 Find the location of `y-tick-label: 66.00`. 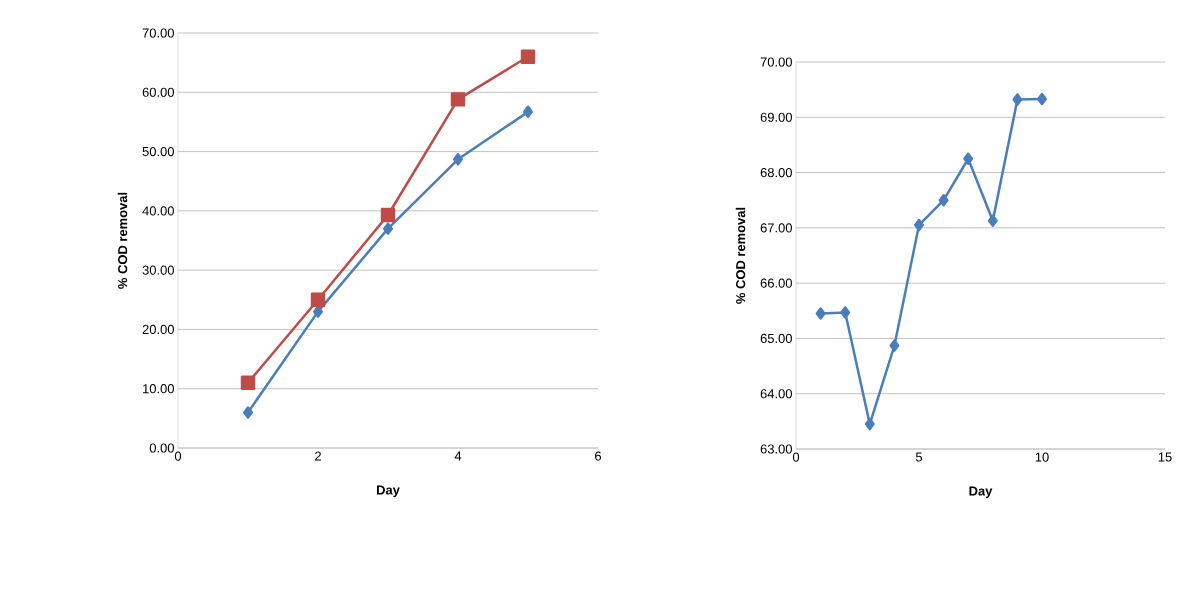

y-tick-label: 66.00 is located at coordinates (776, 283).